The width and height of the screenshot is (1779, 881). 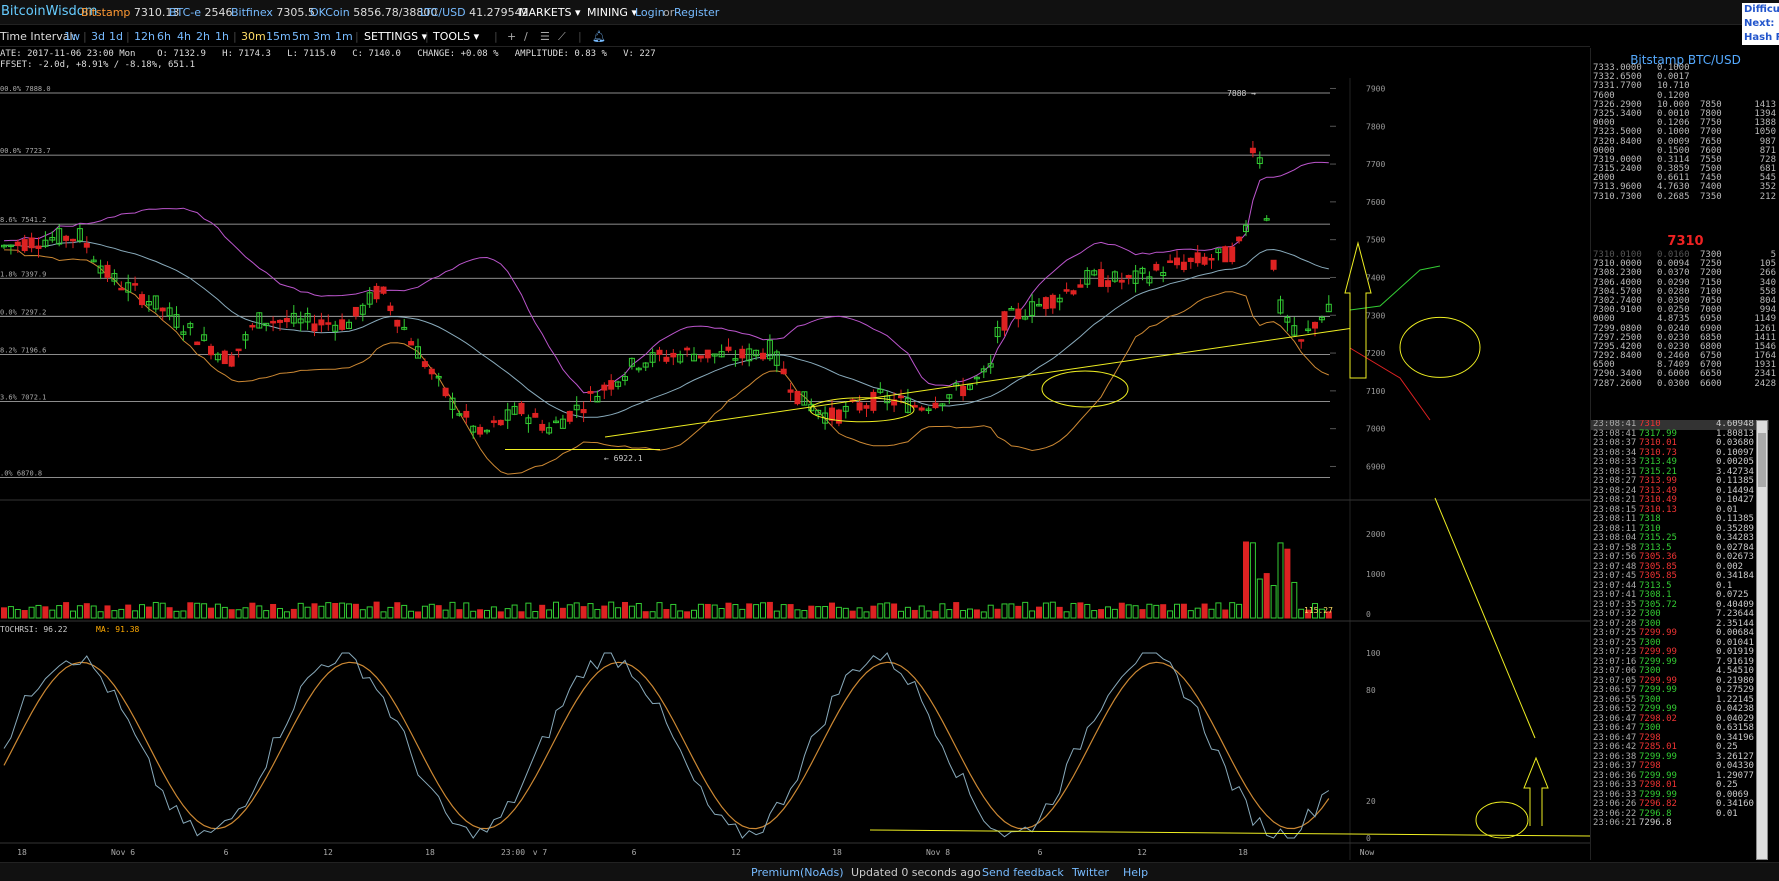 What do you see at coordinates (374, 12) in the screenshot?
I see `ticker-okcoin: OKCoin 5856.78/38800` at bounding box center [374, 12].